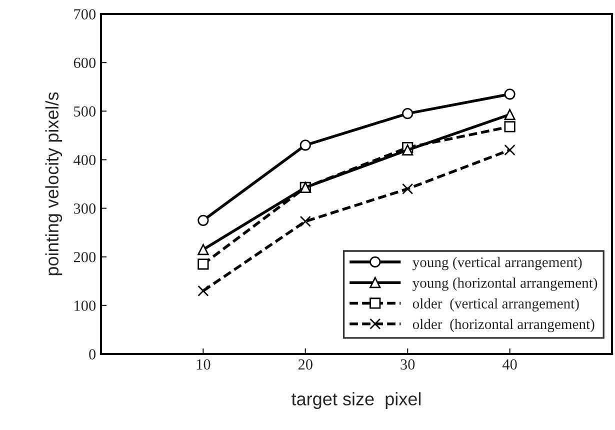 The width and height of the screenshot is (615, 430). I want to click on y-tick-label: 400, so click(85, 160).